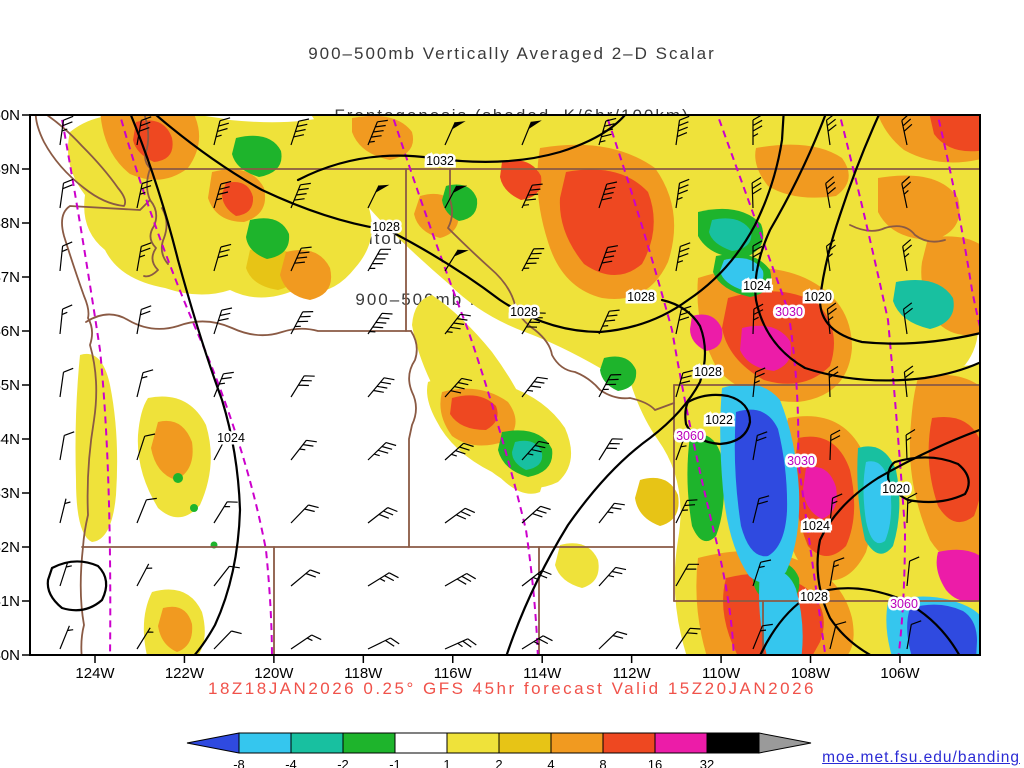 The image size is (1024, 768). What do you see at coordinates (10, 331) in the screenshot?
I see `lat-label: 46N` at bounding box center [10, 331].